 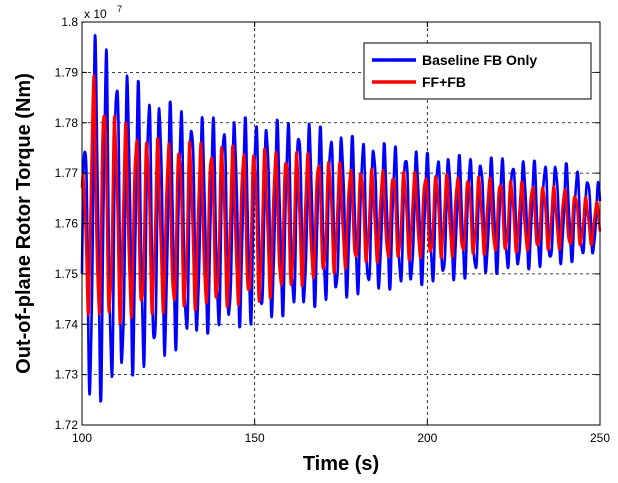 I want to click on legend-entry-label: Baseline FB Only, so click(x=479, y=60).